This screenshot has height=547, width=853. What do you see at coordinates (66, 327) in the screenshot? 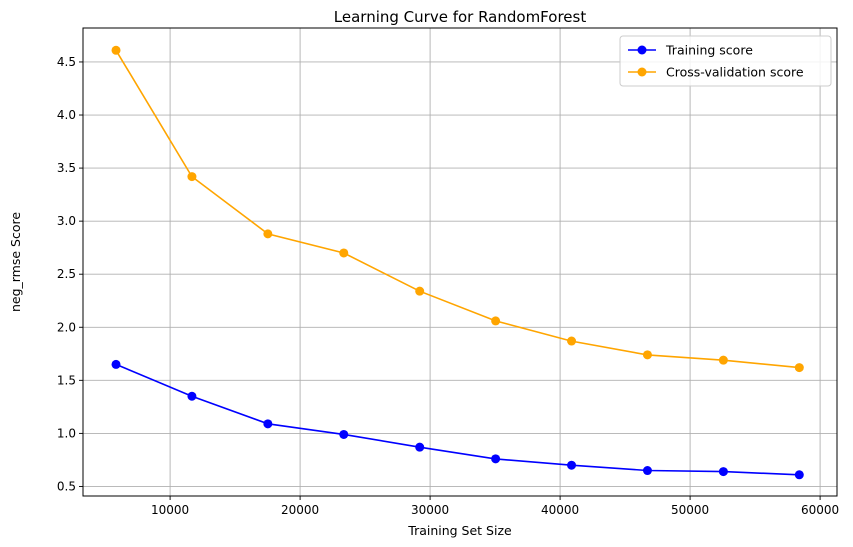
I see `y-tick-label: 2.0` at bounding box center [66, 327].